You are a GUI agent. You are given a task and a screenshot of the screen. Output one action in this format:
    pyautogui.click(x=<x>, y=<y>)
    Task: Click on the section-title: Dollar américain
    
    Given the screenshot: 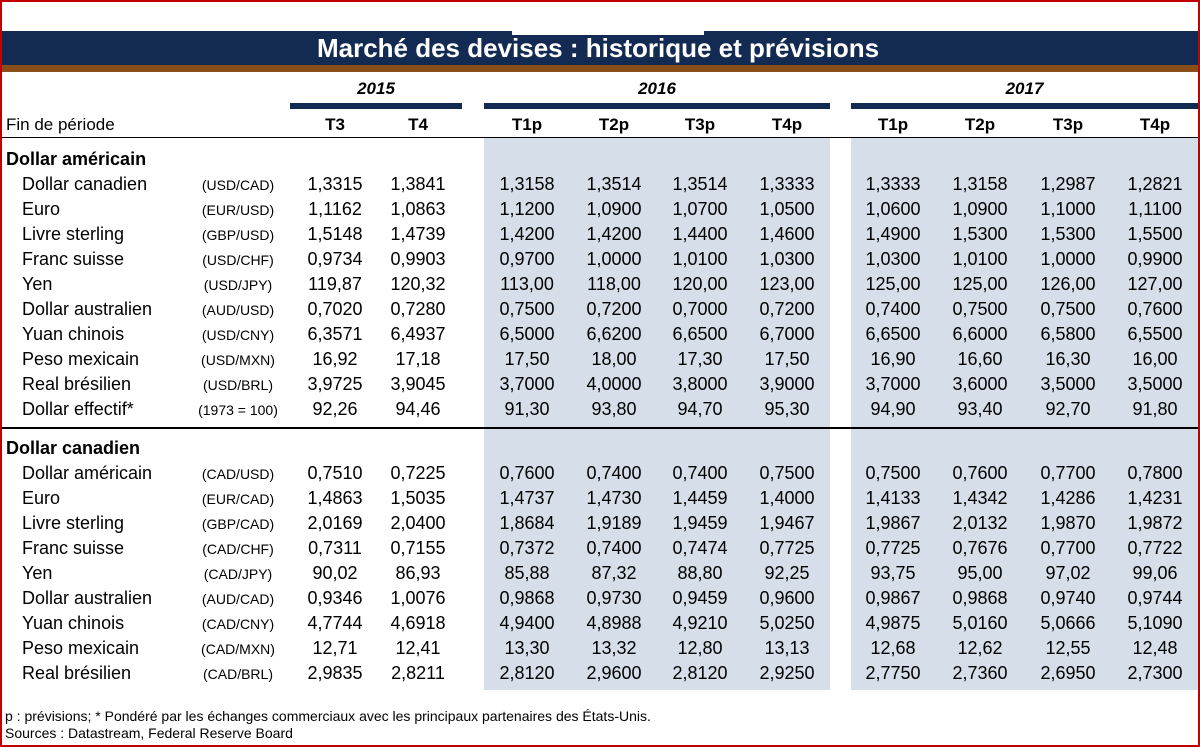 What is the action you would take?
    pyautogui.click(x=76, y=159)
    